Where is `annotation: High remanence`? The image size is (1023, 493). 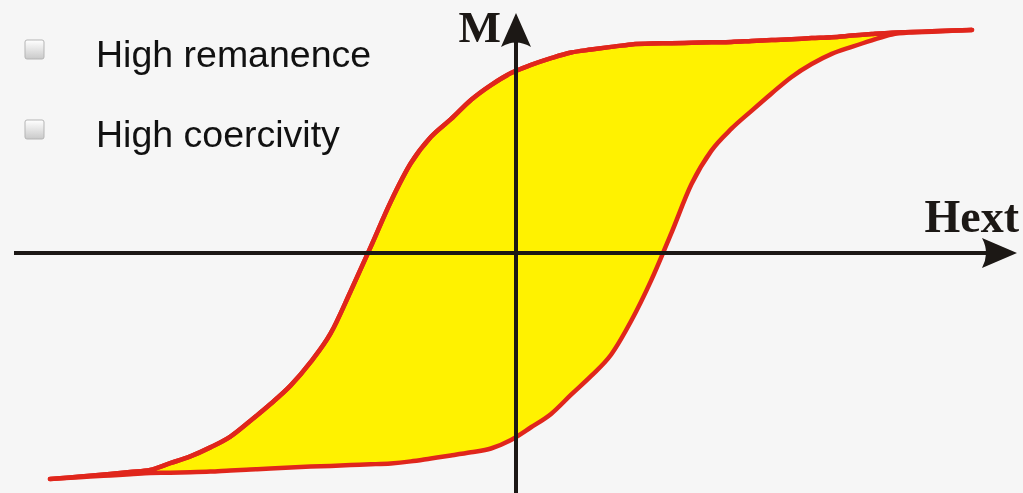
annotation: High remanence is located at coordinates (234, 54).